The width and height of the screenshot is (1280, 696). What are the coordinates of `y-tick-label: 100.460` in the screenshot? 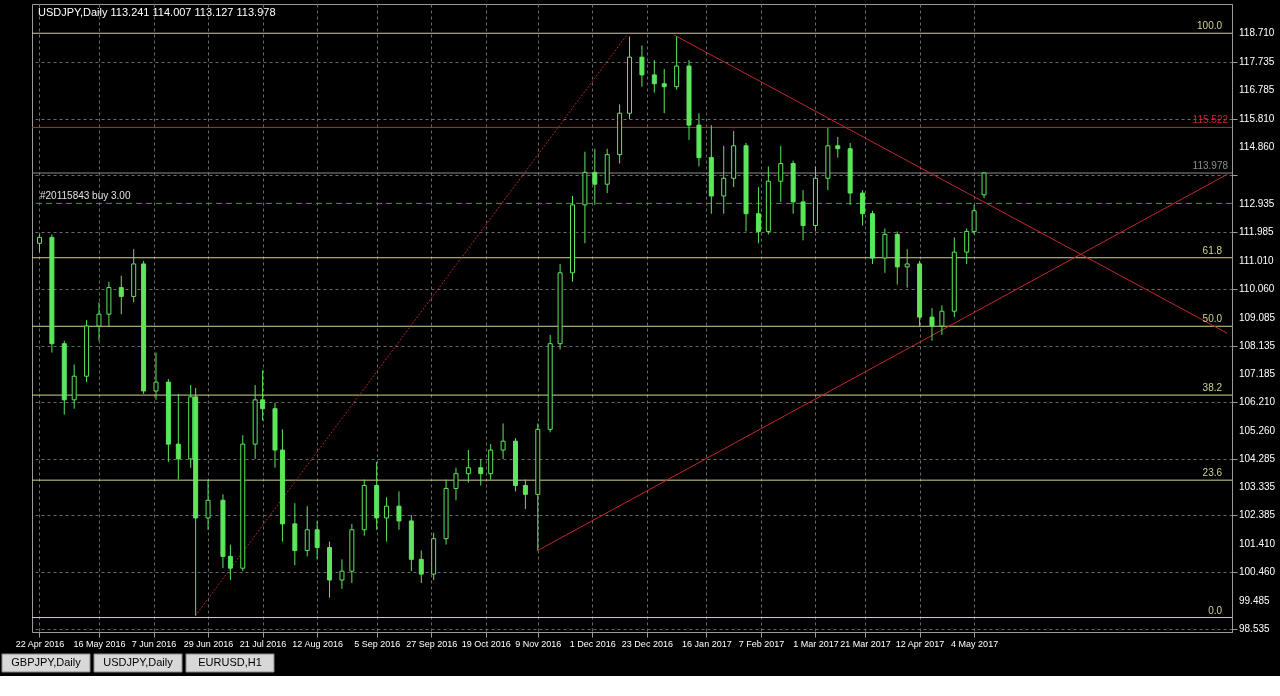 It's located at (1257, 572).